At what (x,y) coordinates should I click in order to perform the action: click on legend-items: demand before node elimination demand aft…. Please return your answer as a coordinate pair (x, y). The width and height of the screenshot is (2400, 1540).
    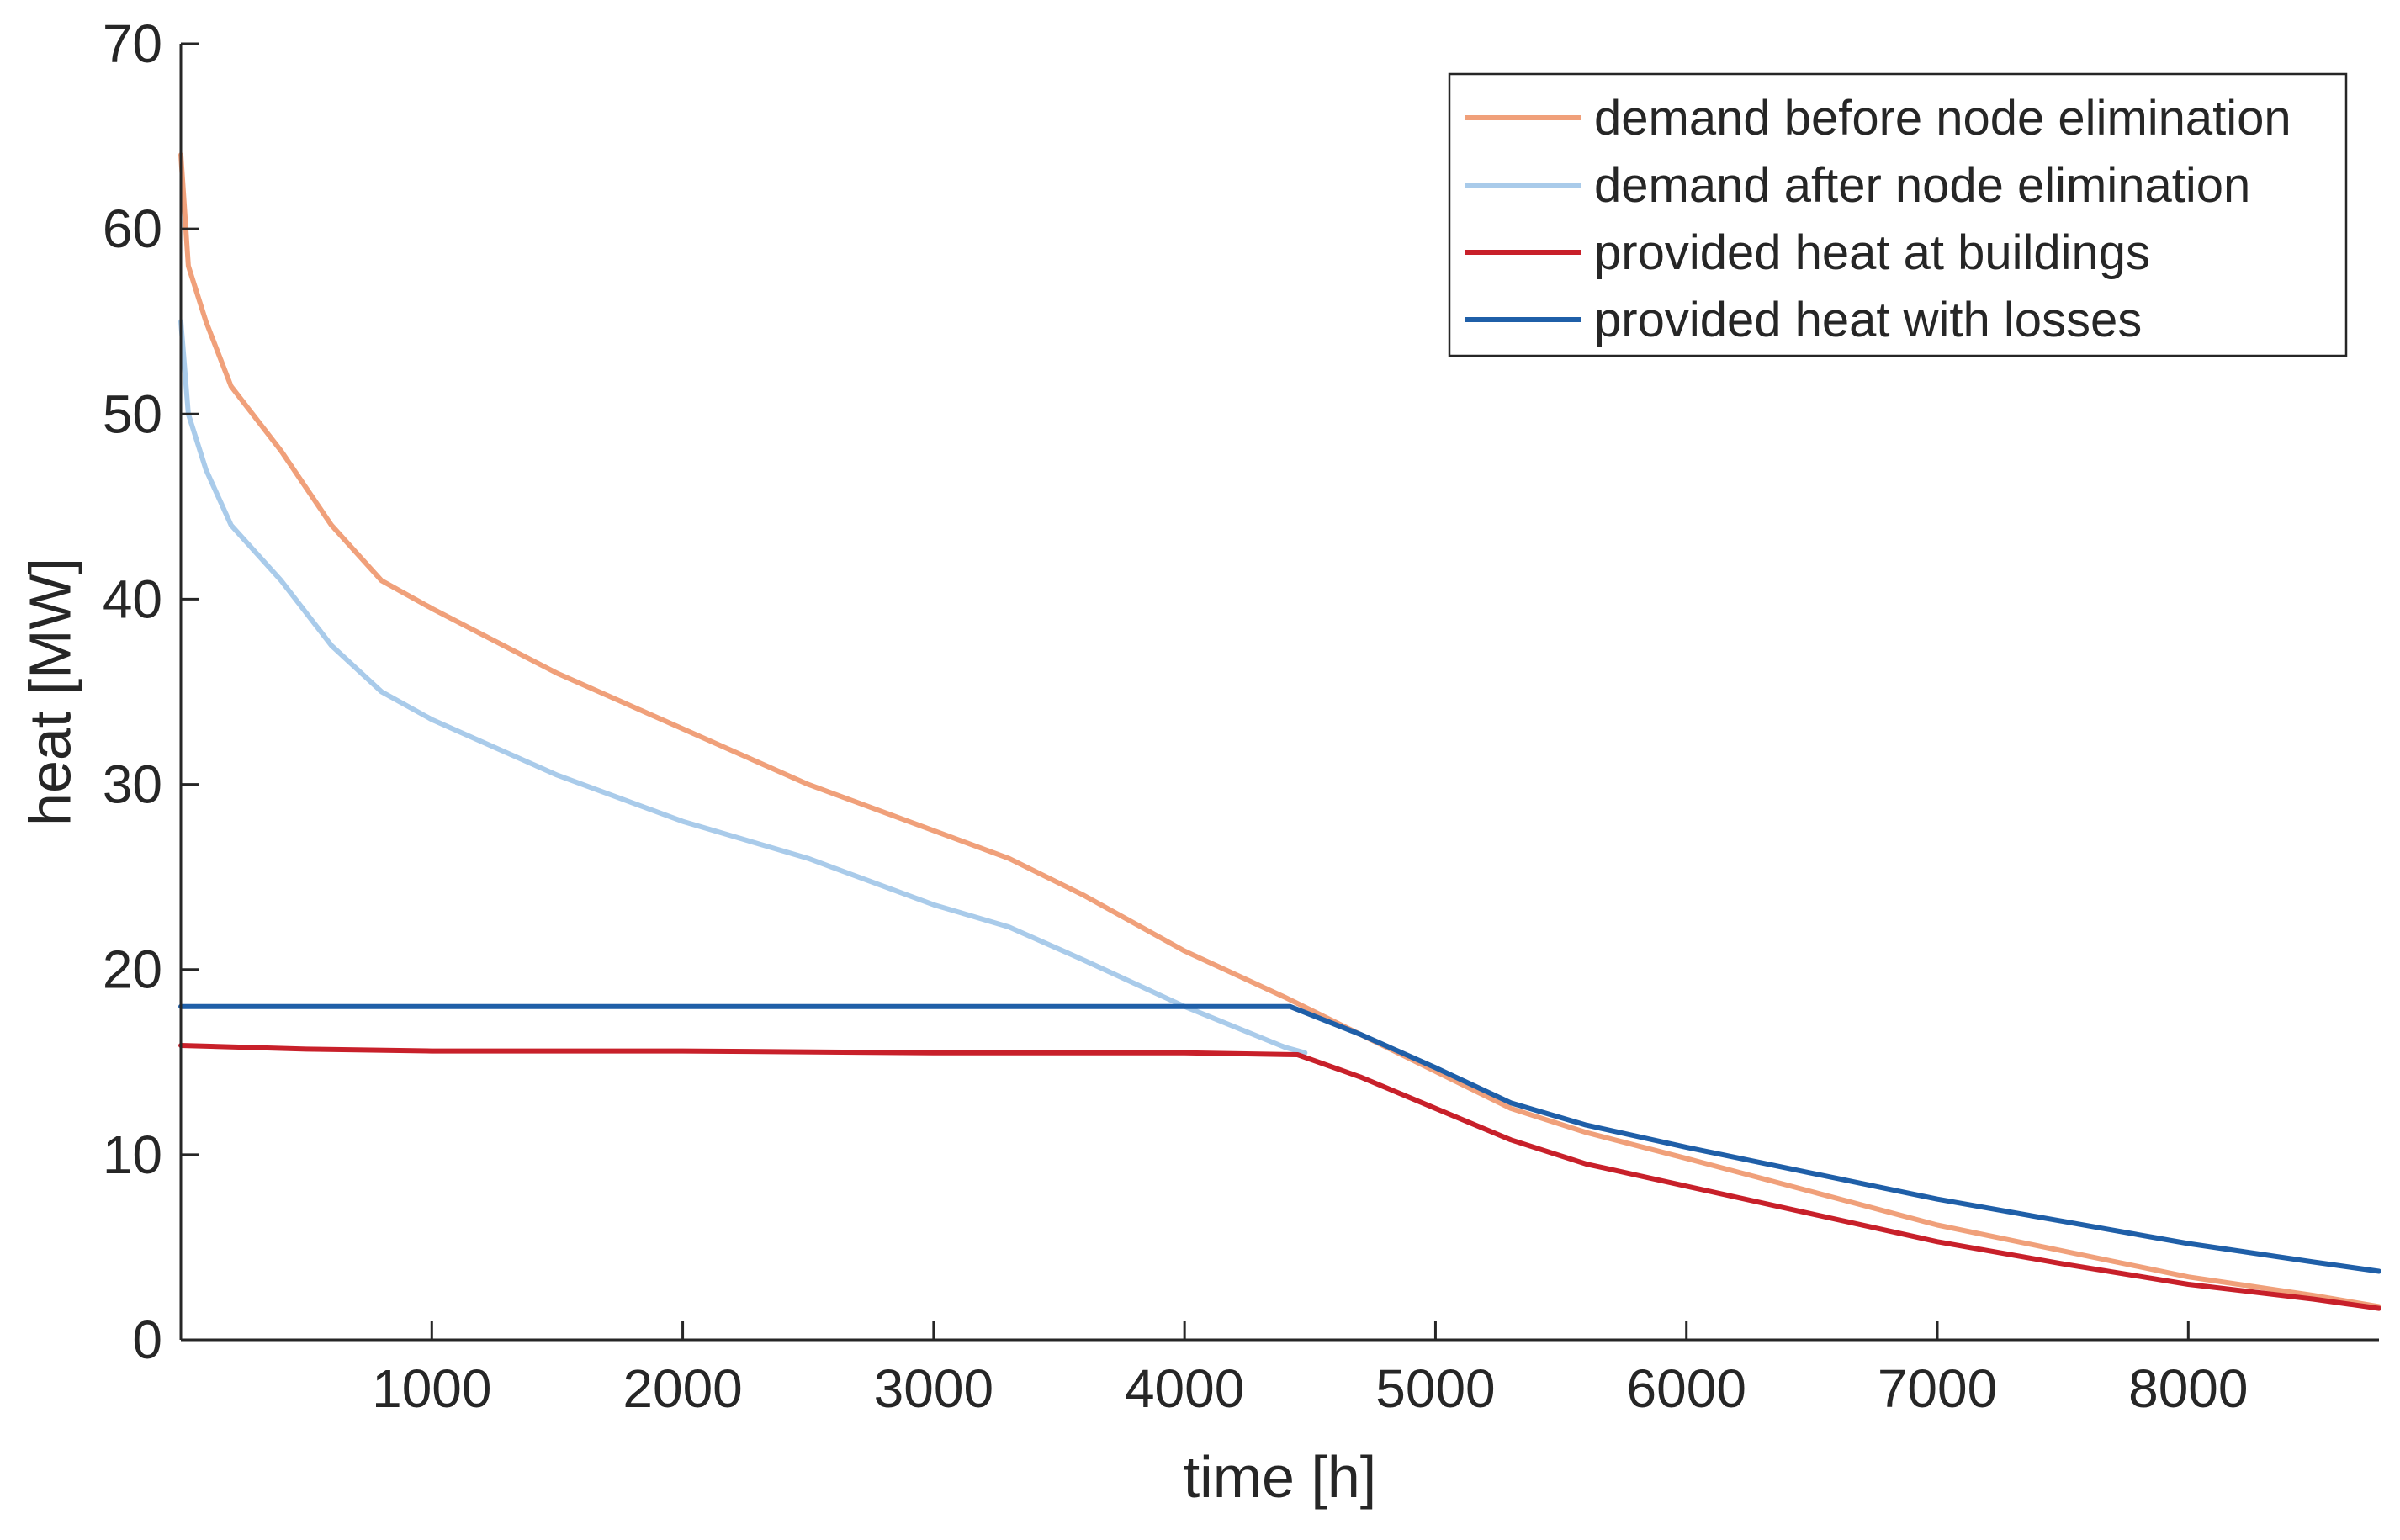
    Looking at the image, I should click on (1878, 219).